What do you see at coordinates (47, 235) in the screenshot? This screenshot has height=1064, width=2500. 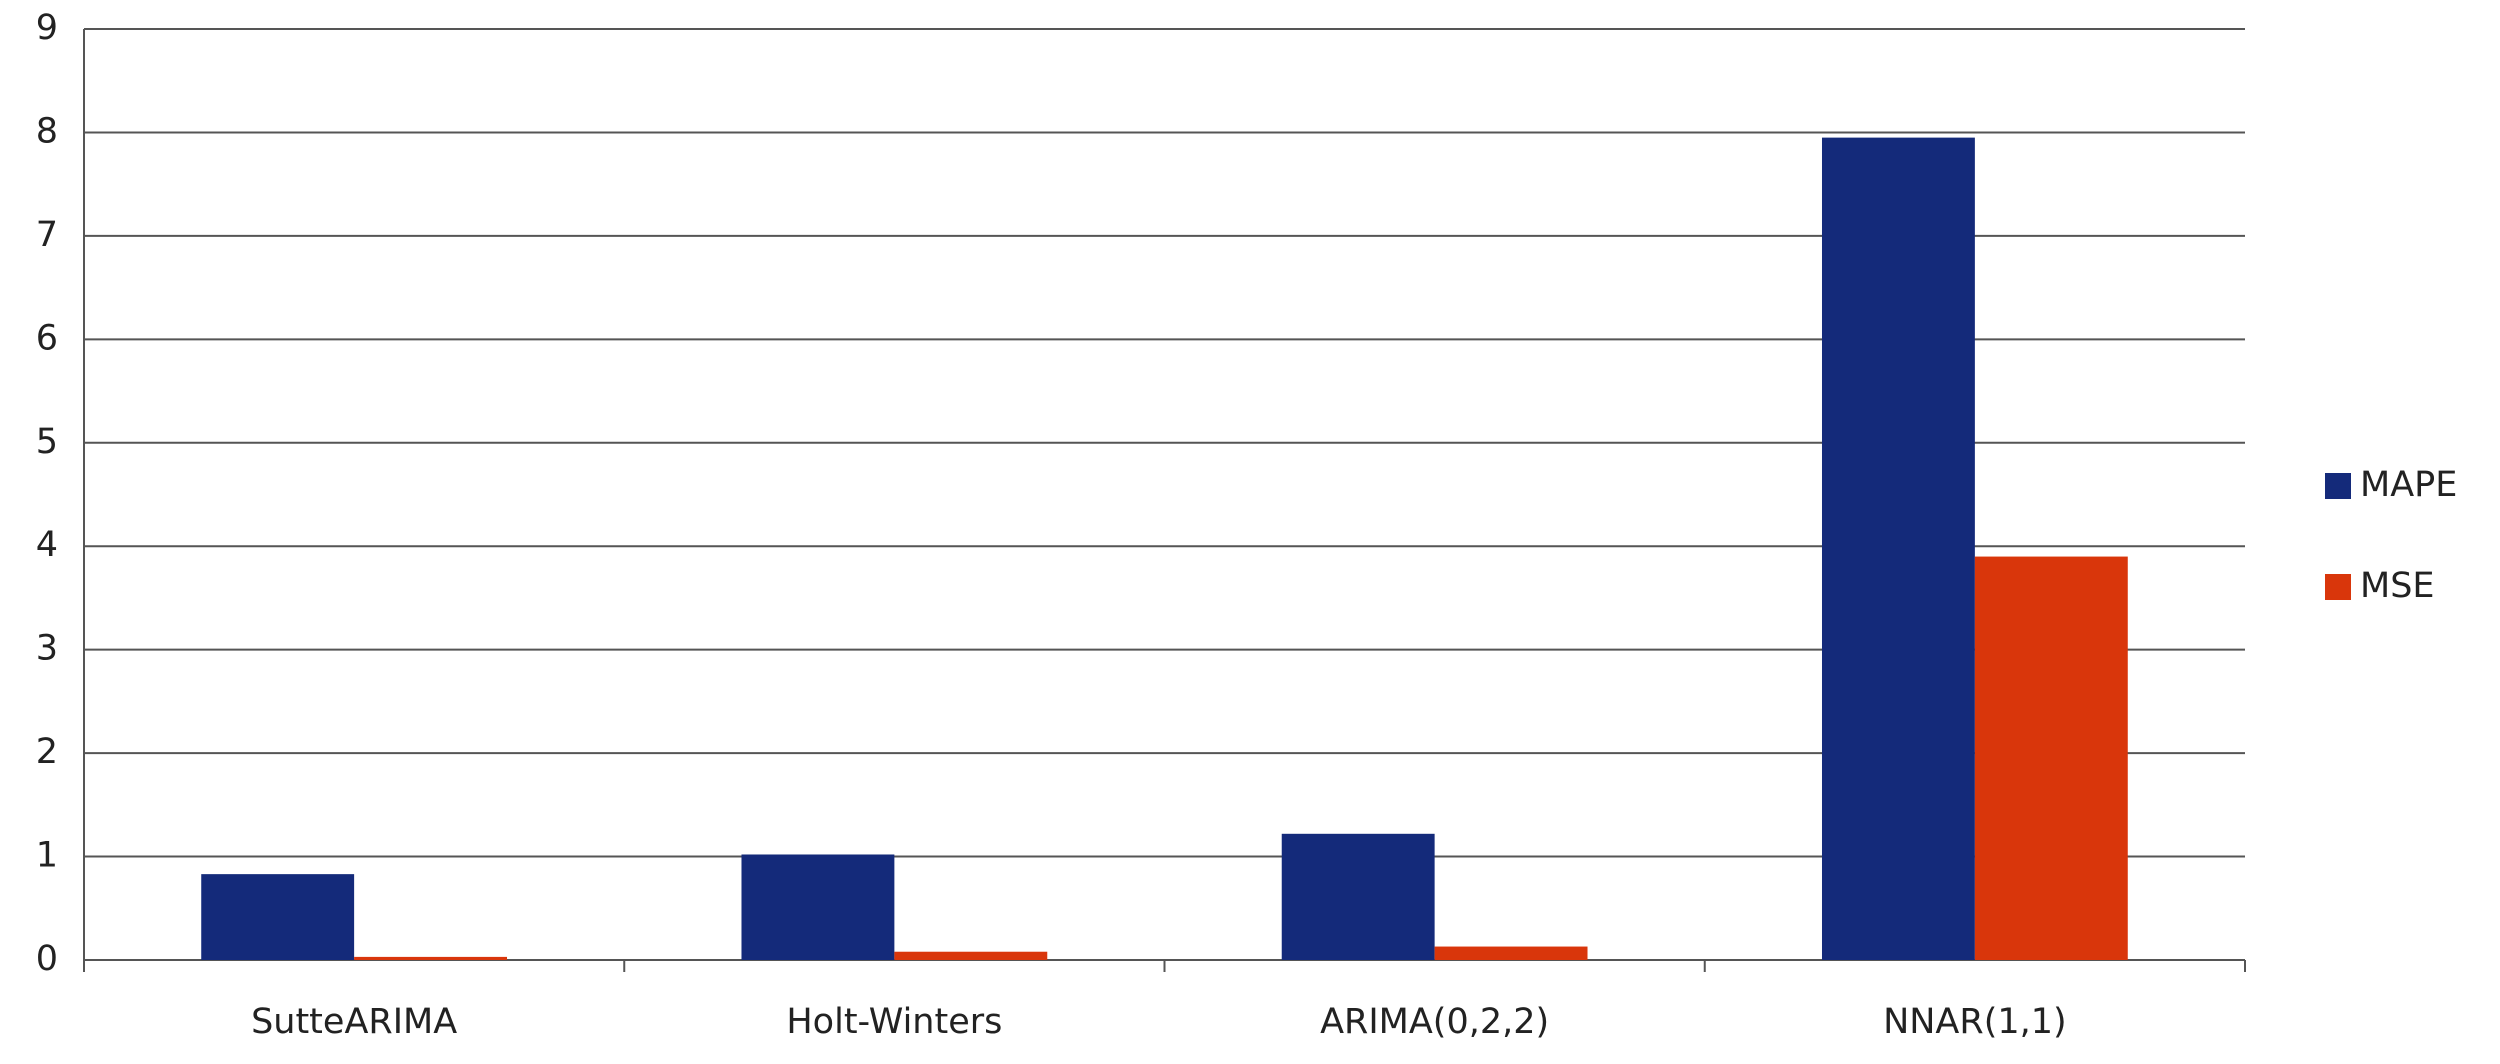 I see `y-tick-label: 7` at bounding box center [47, 235].